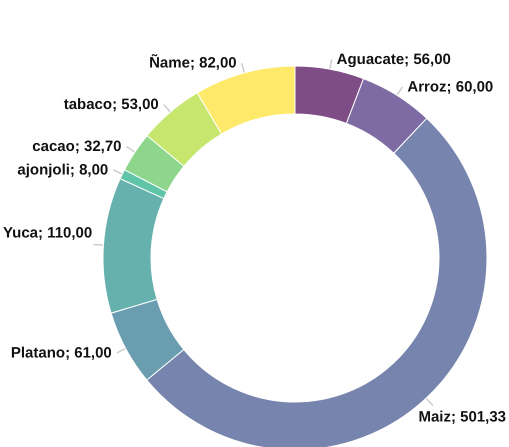 The height and width of the screenshot is (447, 509). Describe the element at coordinates (77, 147) in the screenshot. I see `slice-label: cacao; 32,70` at that location.